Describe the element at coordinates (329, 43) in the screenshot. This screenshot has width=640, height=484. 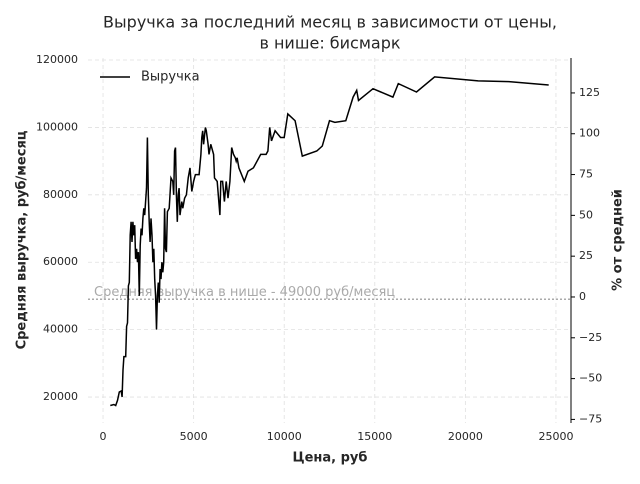
I see `chart-subtitle: в нише: бисмарк` at that location.